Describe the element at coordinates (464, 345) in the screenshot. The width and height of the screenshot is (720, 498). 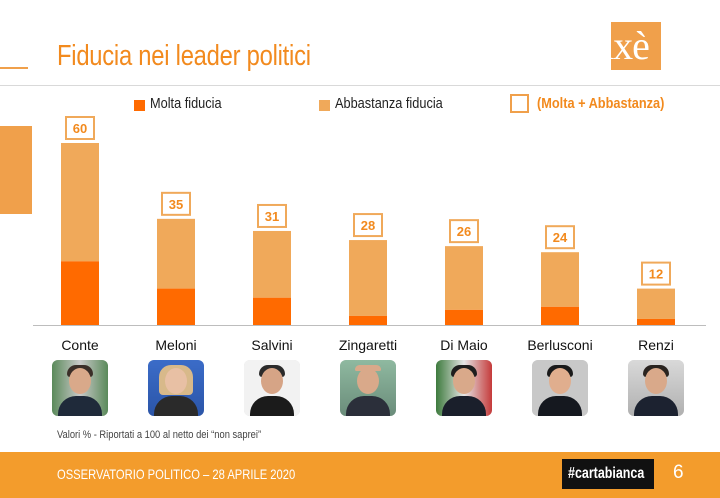
I see `category-label-di-maio: Di Maio` at that location.